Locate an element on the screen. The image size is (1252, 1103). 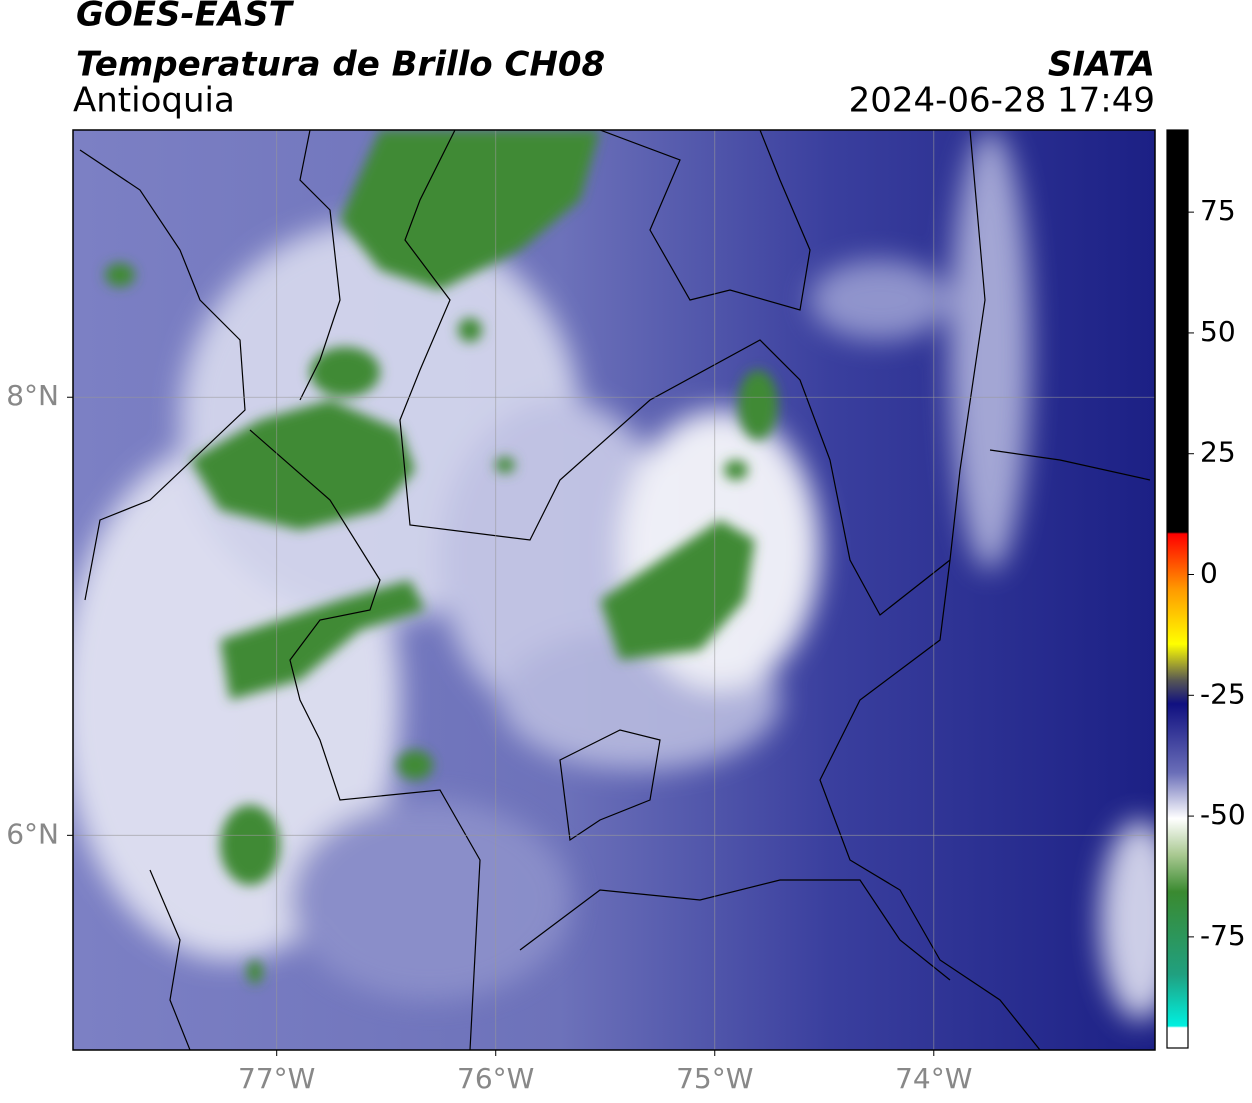
colorbar-tick-label: -75 is located at coordinates (1223, 935).